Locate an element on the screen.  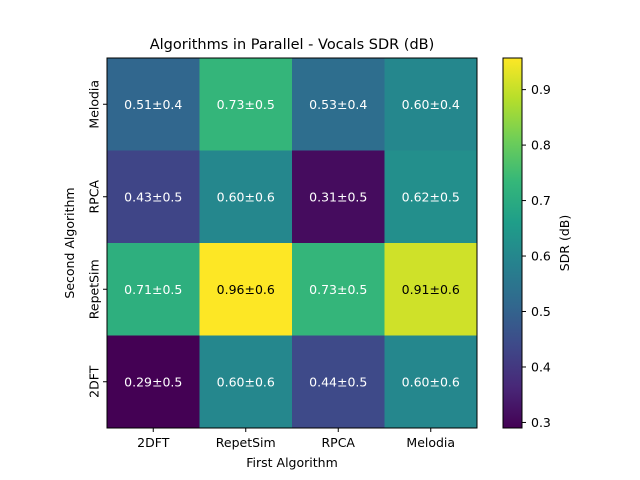
cell-label: 0.71±0.5 is located at coordinates (153, 289).